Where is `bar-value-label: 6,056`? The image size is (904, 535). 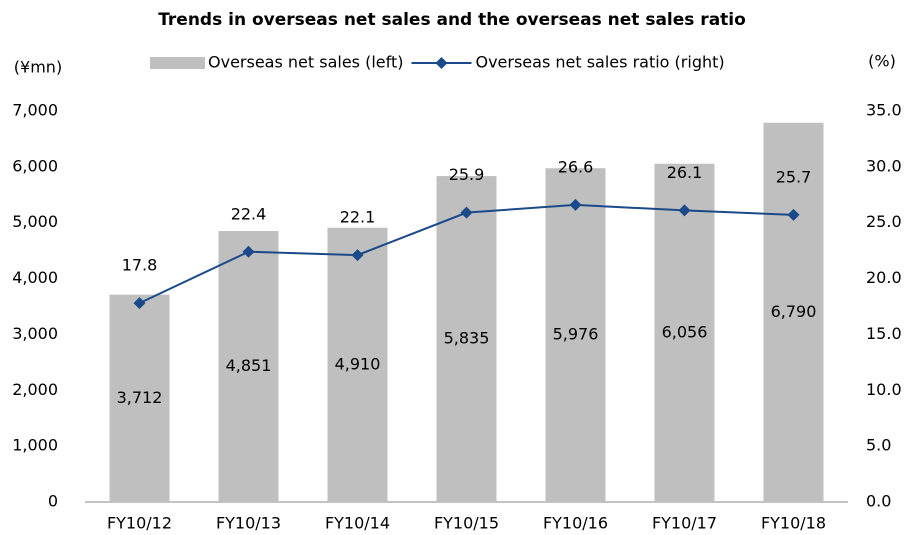 bar-value-label: 6,056 is located at coordinates (685, 331).